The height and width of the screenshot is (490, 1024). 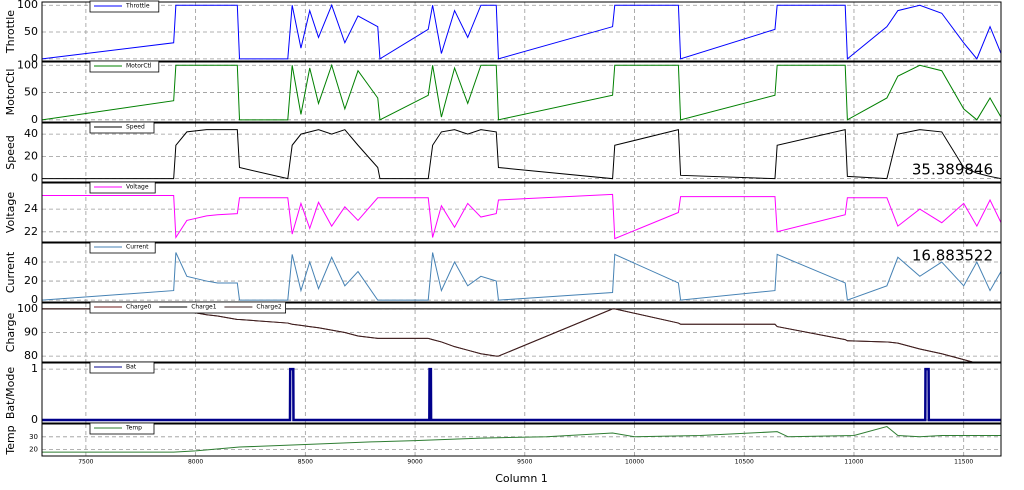 I want to click on legend: Speed, so click(x=122, y=127).